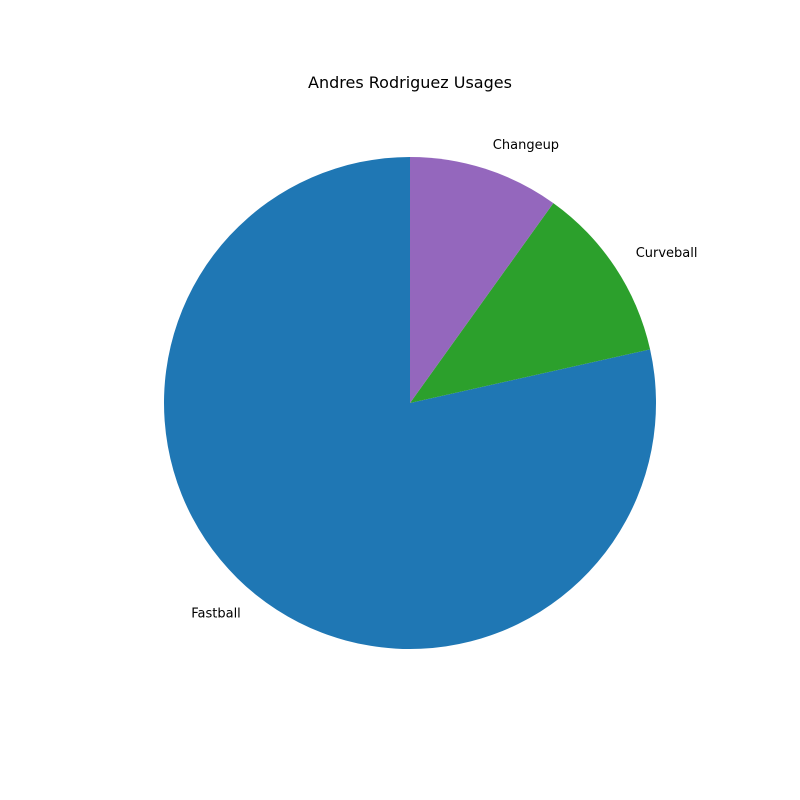 The width and height of the screenshot is (800, 800). What do you see at coordinates (526, 145) in the screenshot?
I see `pie-label-changeup: Changeup` at bounding box center [526, 145].